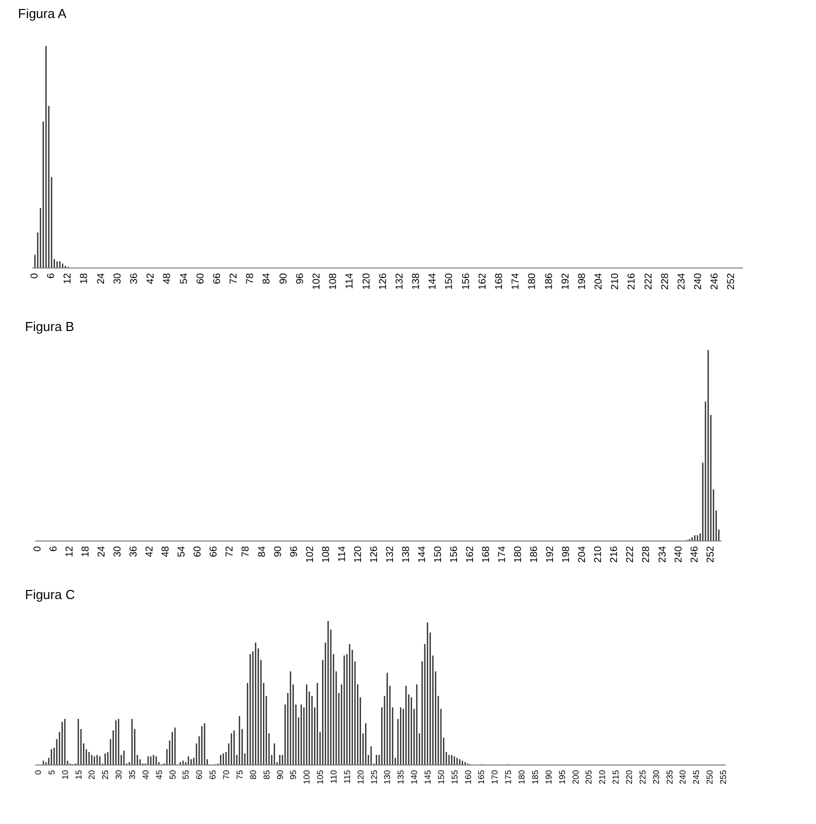 This screenshot has width=816, height=824. Describe the element at coordinates (185, 775) in the screenshot. I see `x-tick-label: 55` at that location.